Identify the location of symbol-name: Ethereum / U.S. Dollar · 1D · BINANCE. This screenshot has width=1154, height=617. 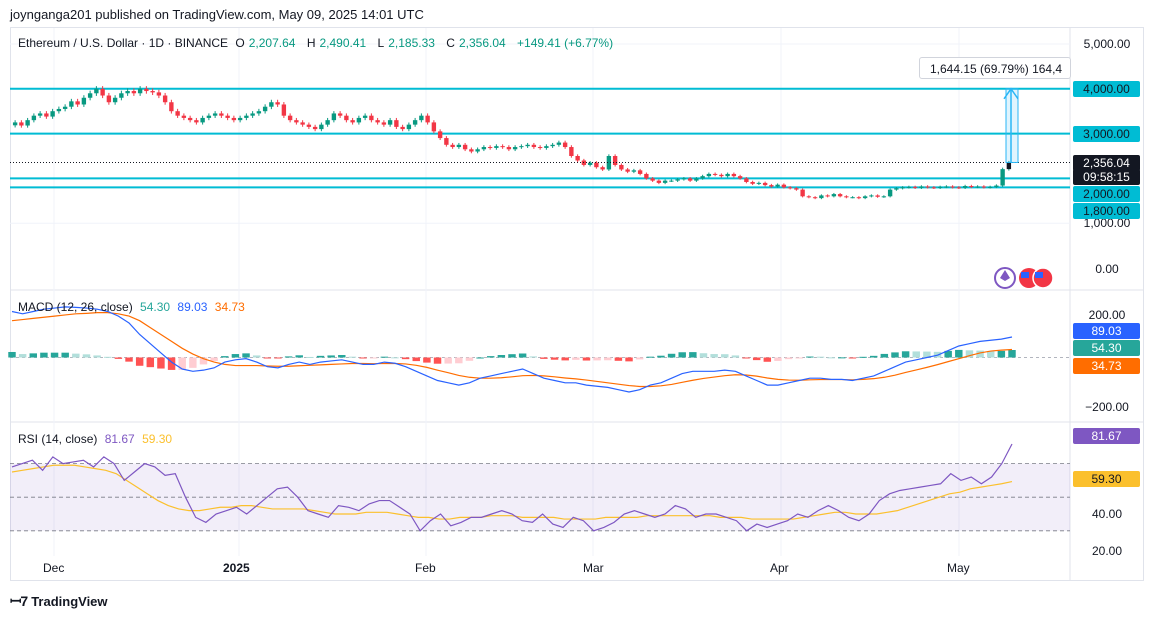
(123, 43).